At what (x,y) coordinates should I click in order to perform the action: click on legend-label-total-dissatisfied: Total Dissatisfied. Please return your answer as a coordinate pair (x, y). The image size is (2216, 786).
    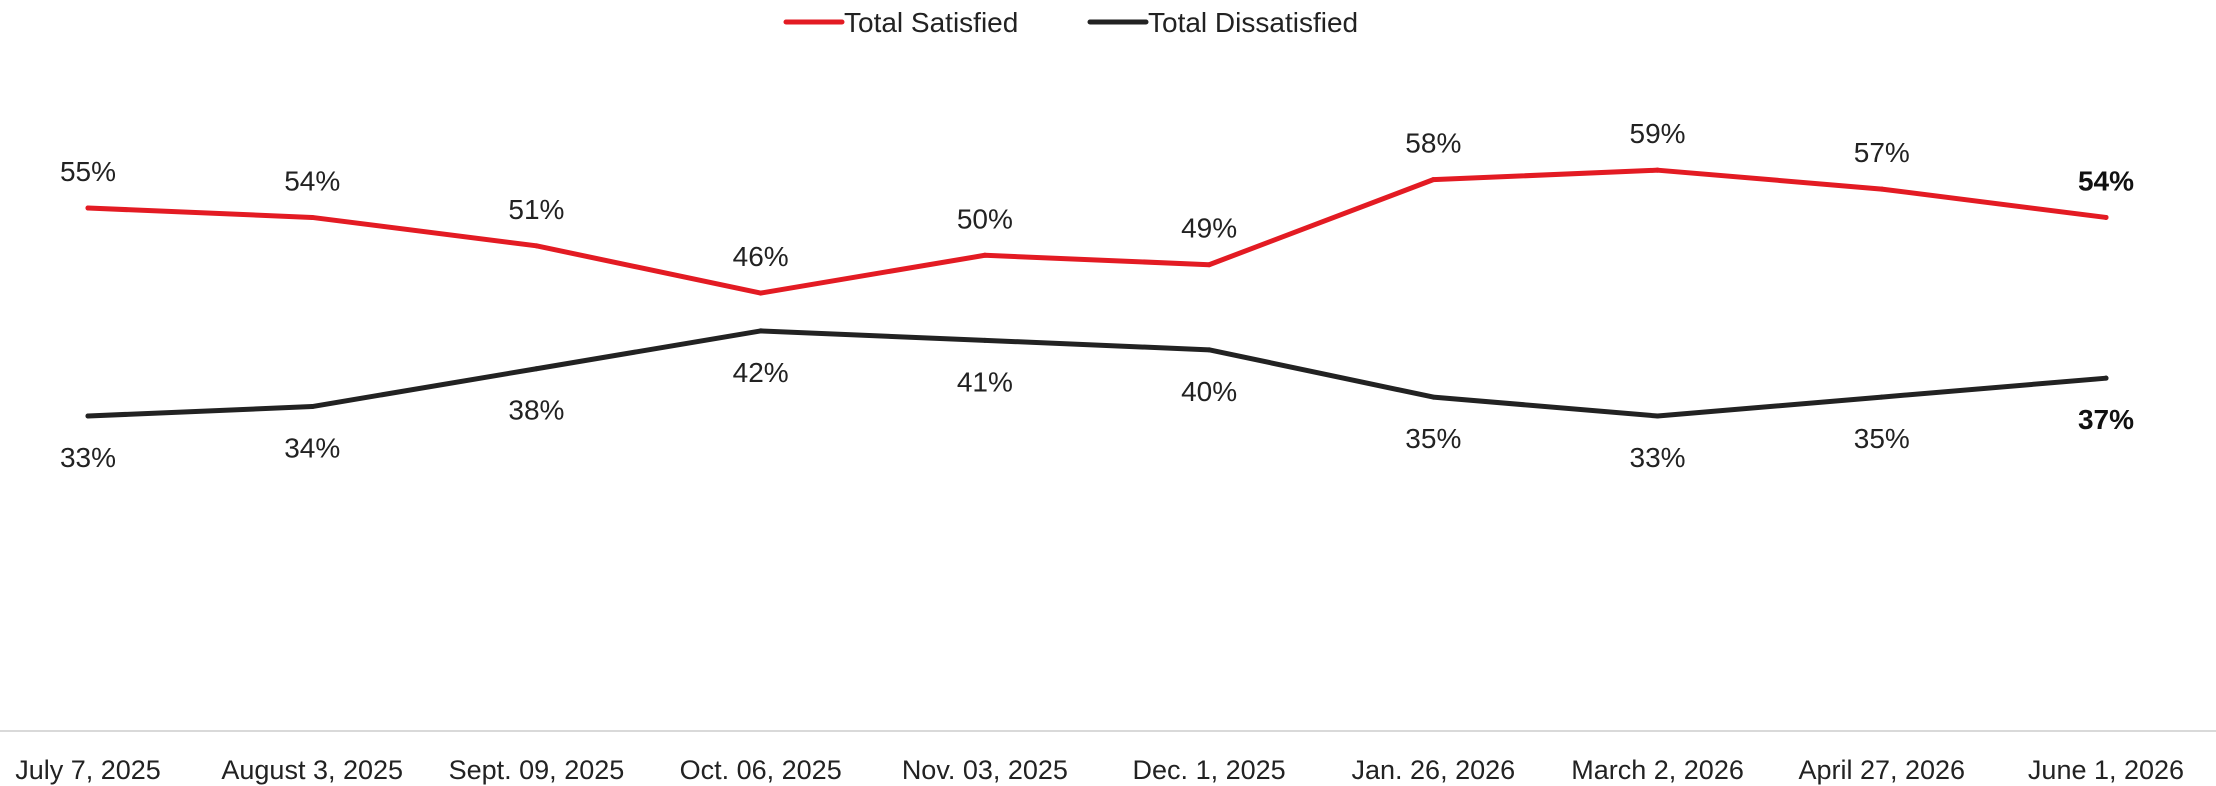
    Looking at the image, I should click on (1253, 22).